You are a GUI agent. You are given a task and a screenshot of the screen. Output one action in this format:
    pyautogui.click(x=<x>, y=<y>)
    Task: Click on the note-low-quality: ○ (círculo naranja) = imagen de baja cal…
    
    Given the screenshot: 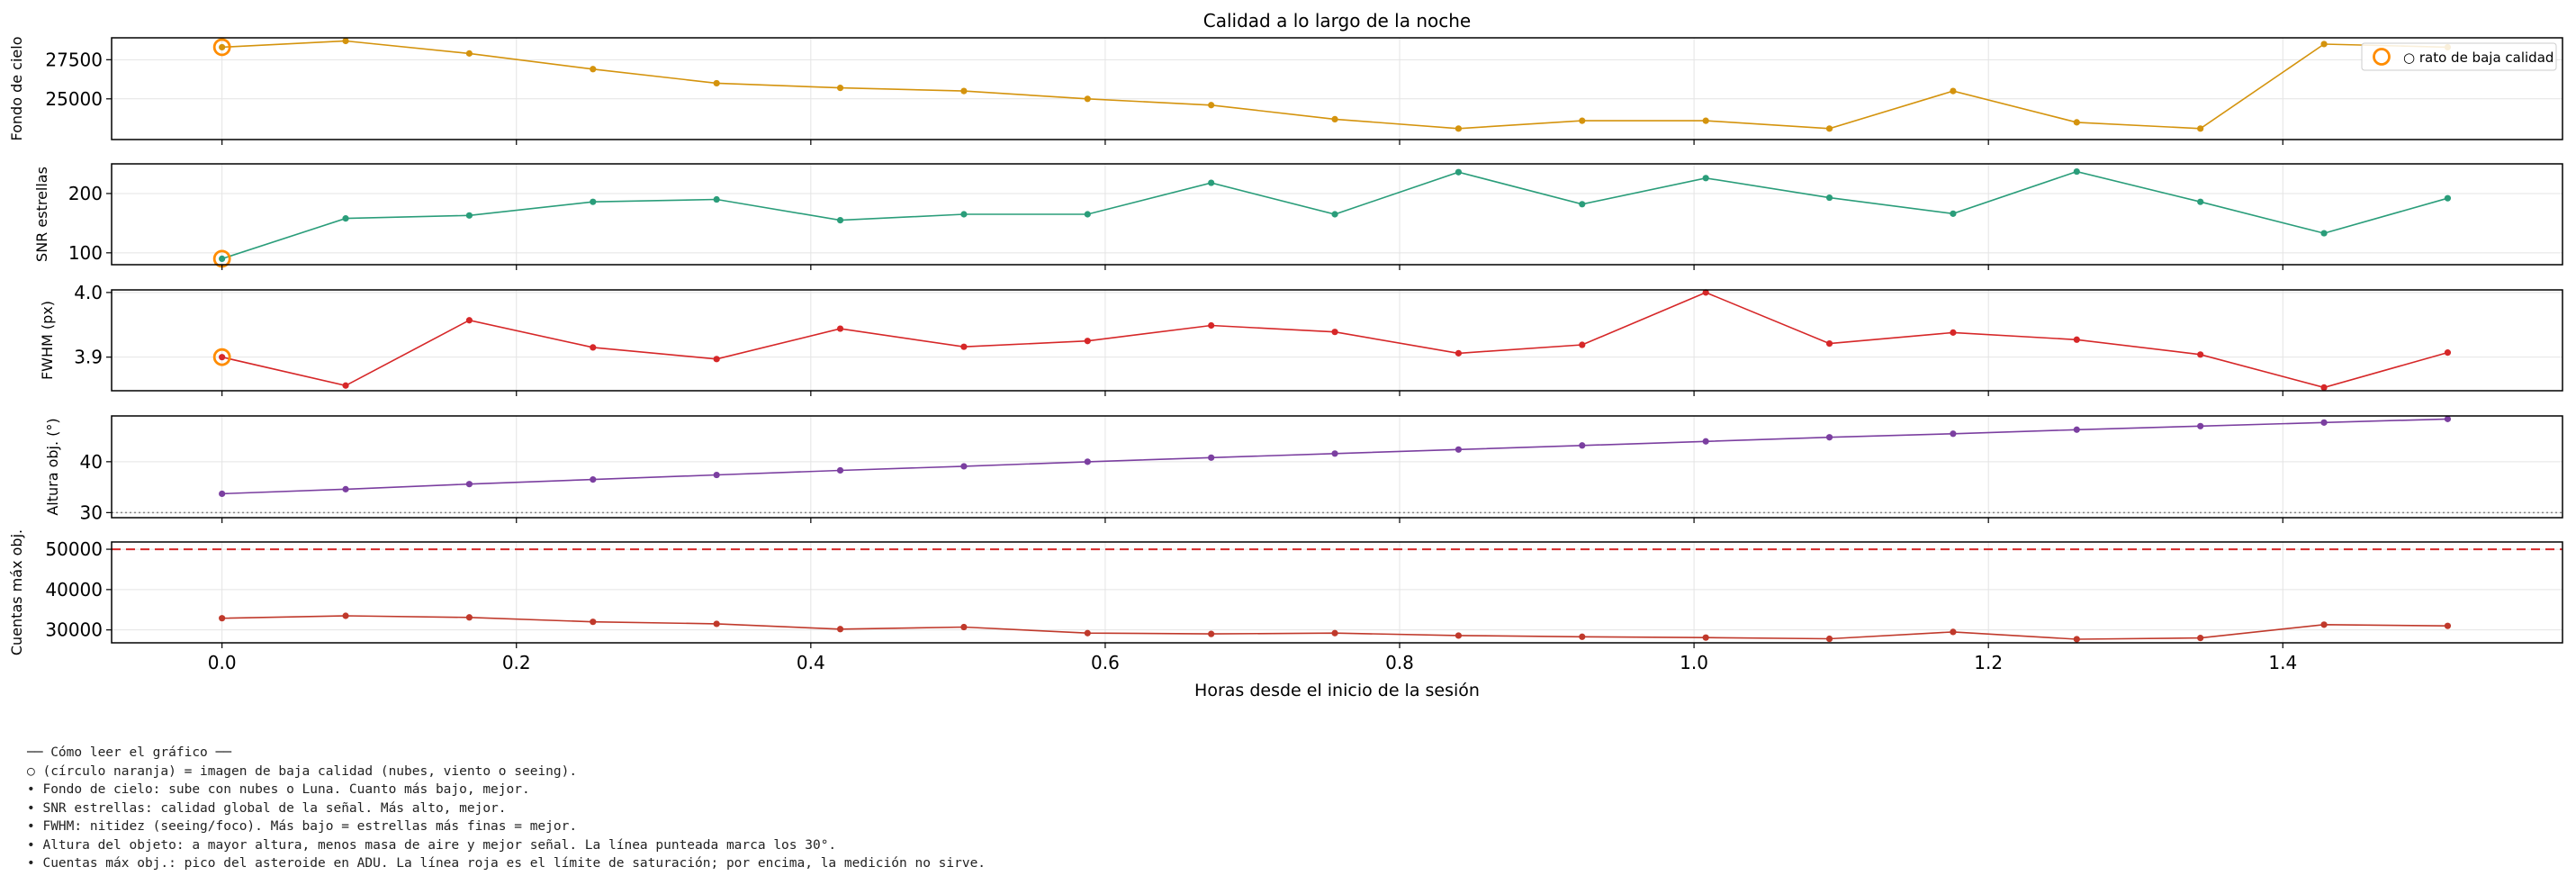 What is the action you would take?
    pyautogui.click(x=302, y=771)
    